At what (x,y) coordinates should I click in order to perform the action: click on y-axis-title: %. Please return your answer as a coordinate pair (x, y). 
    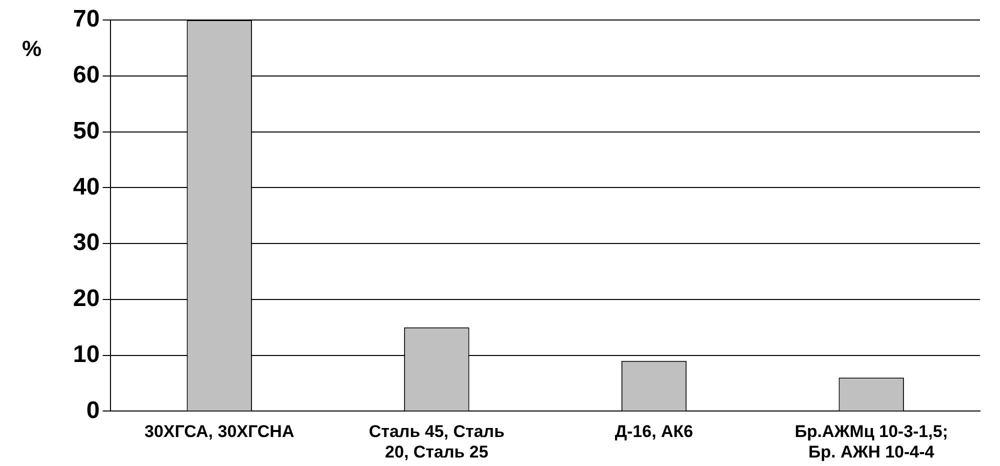
    Looking at the image, I should click on (32, 49).